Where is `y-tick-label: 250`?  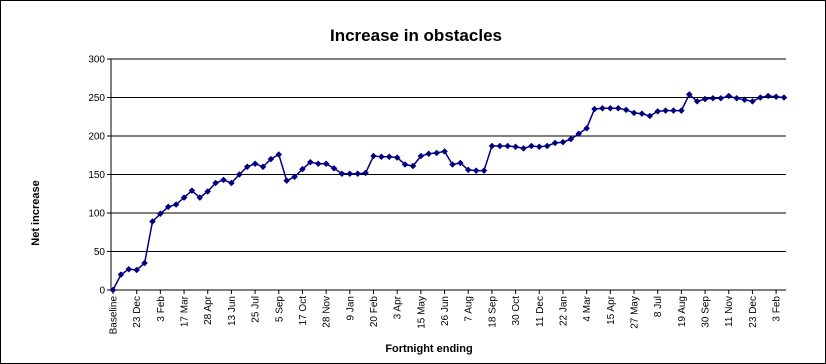 y-tick-label: 250 is located at coordinates (96, 98).